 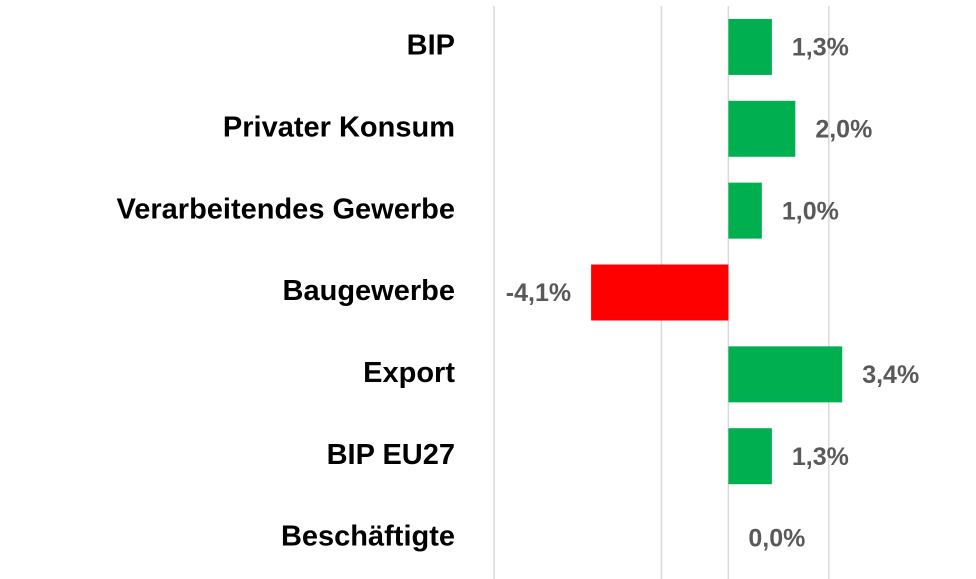 I want to click on category-label: Verarbeitendes Gewerbe, so click(x=286, y=209).